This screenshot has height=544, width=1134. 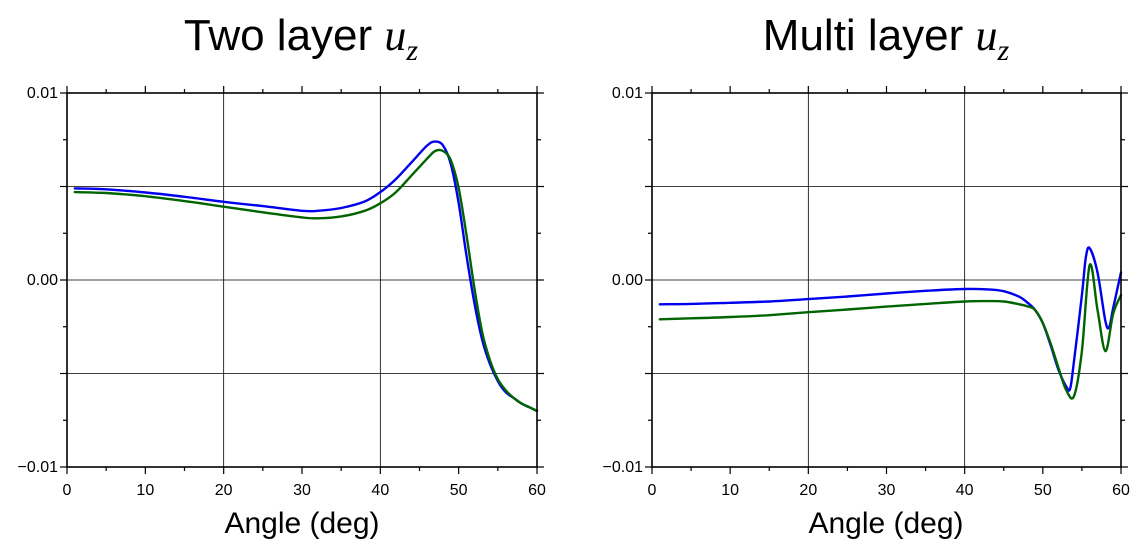 I want to click on series-line-green, so click(x=890, y=331).